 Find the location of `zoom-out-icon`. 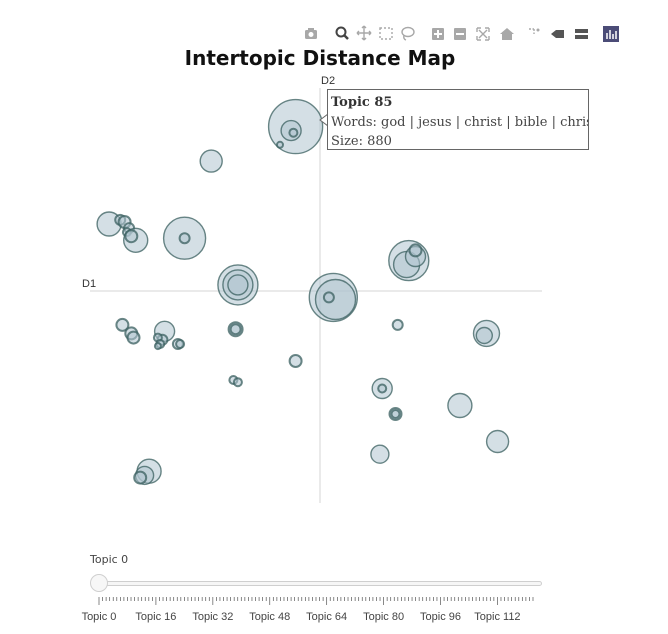

zoom-out-icon is located at coordinates (460, 34).